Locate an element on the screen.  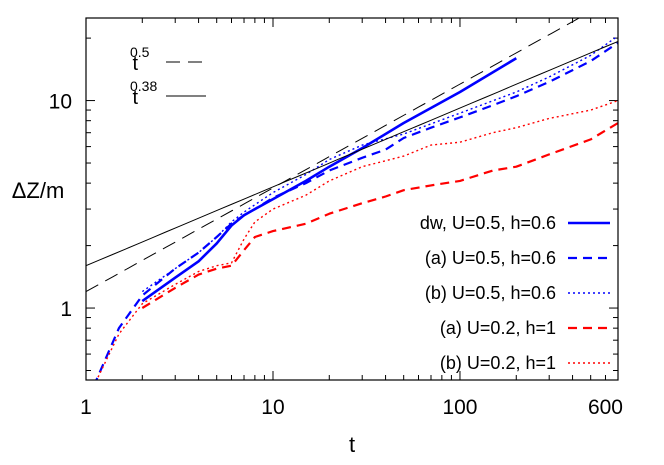
legend-entry: (a) U=0.5, h=0.6 is located at coordinates (490, 258).